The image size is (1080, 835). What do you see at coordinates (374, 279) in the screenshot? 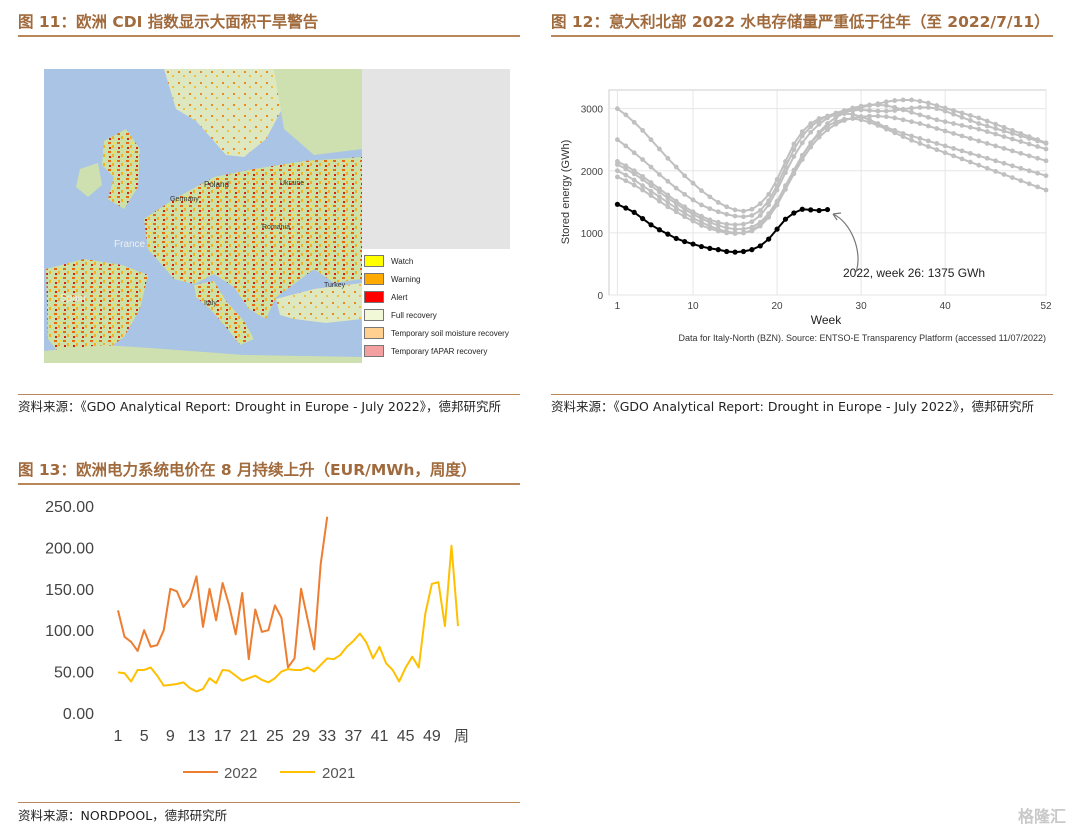
I see `legend-swatch-warning` at bounding box center [374, 279].